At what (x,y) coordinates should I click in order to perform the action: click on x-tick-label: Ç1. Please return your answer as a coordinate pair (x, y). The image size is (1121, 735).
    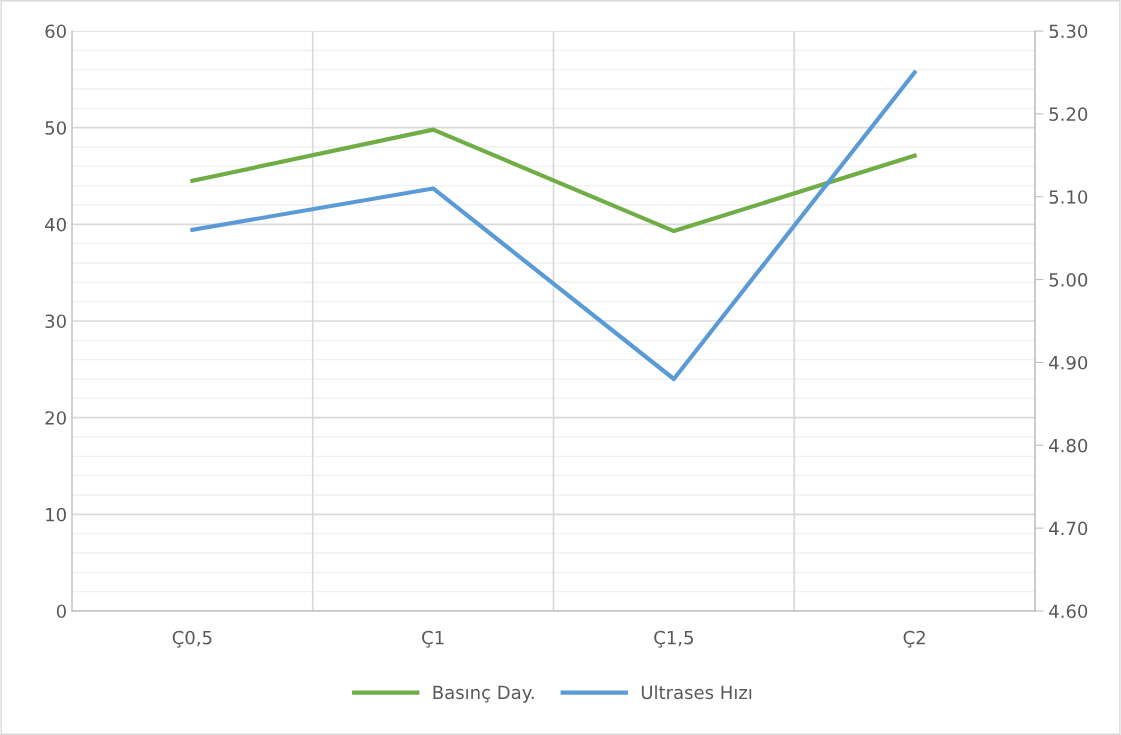
    Looking at the image, I should click on (433, 639).